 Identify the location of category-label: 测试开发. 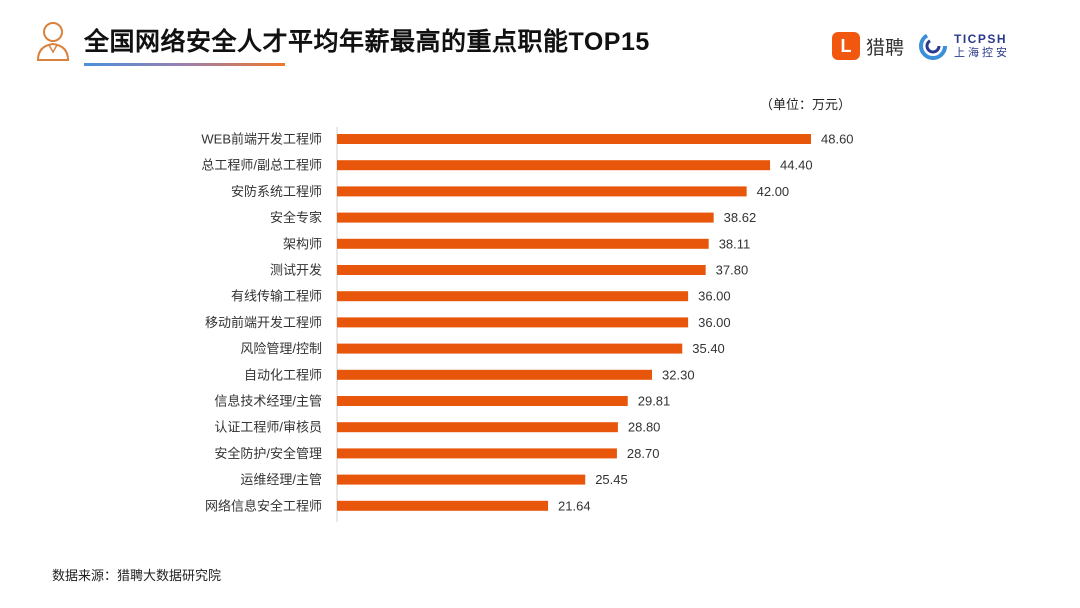
(296, 270).